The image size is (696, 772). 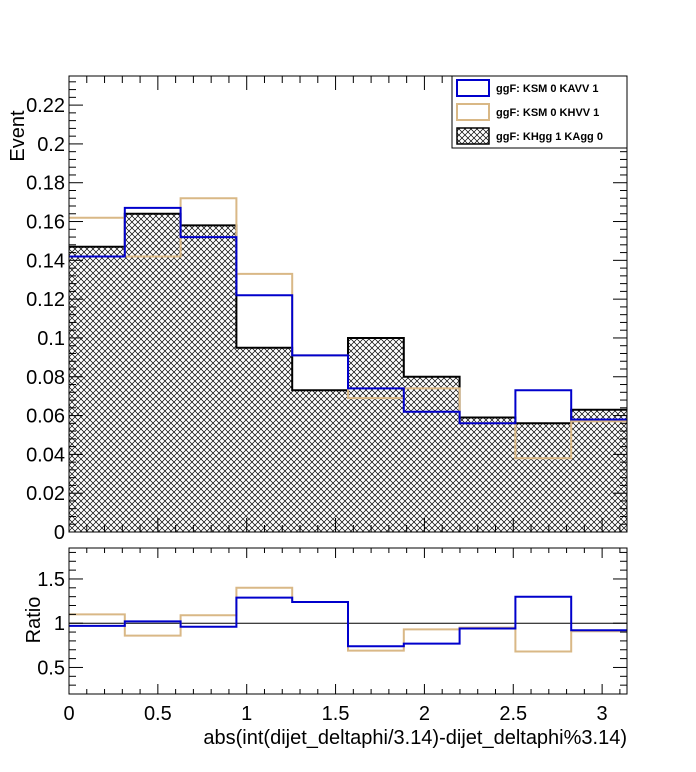 What do you see at coordinates (59, 533) in the screenshot?
I see `y-tick-label: 0` at bounding box center [59, 533].